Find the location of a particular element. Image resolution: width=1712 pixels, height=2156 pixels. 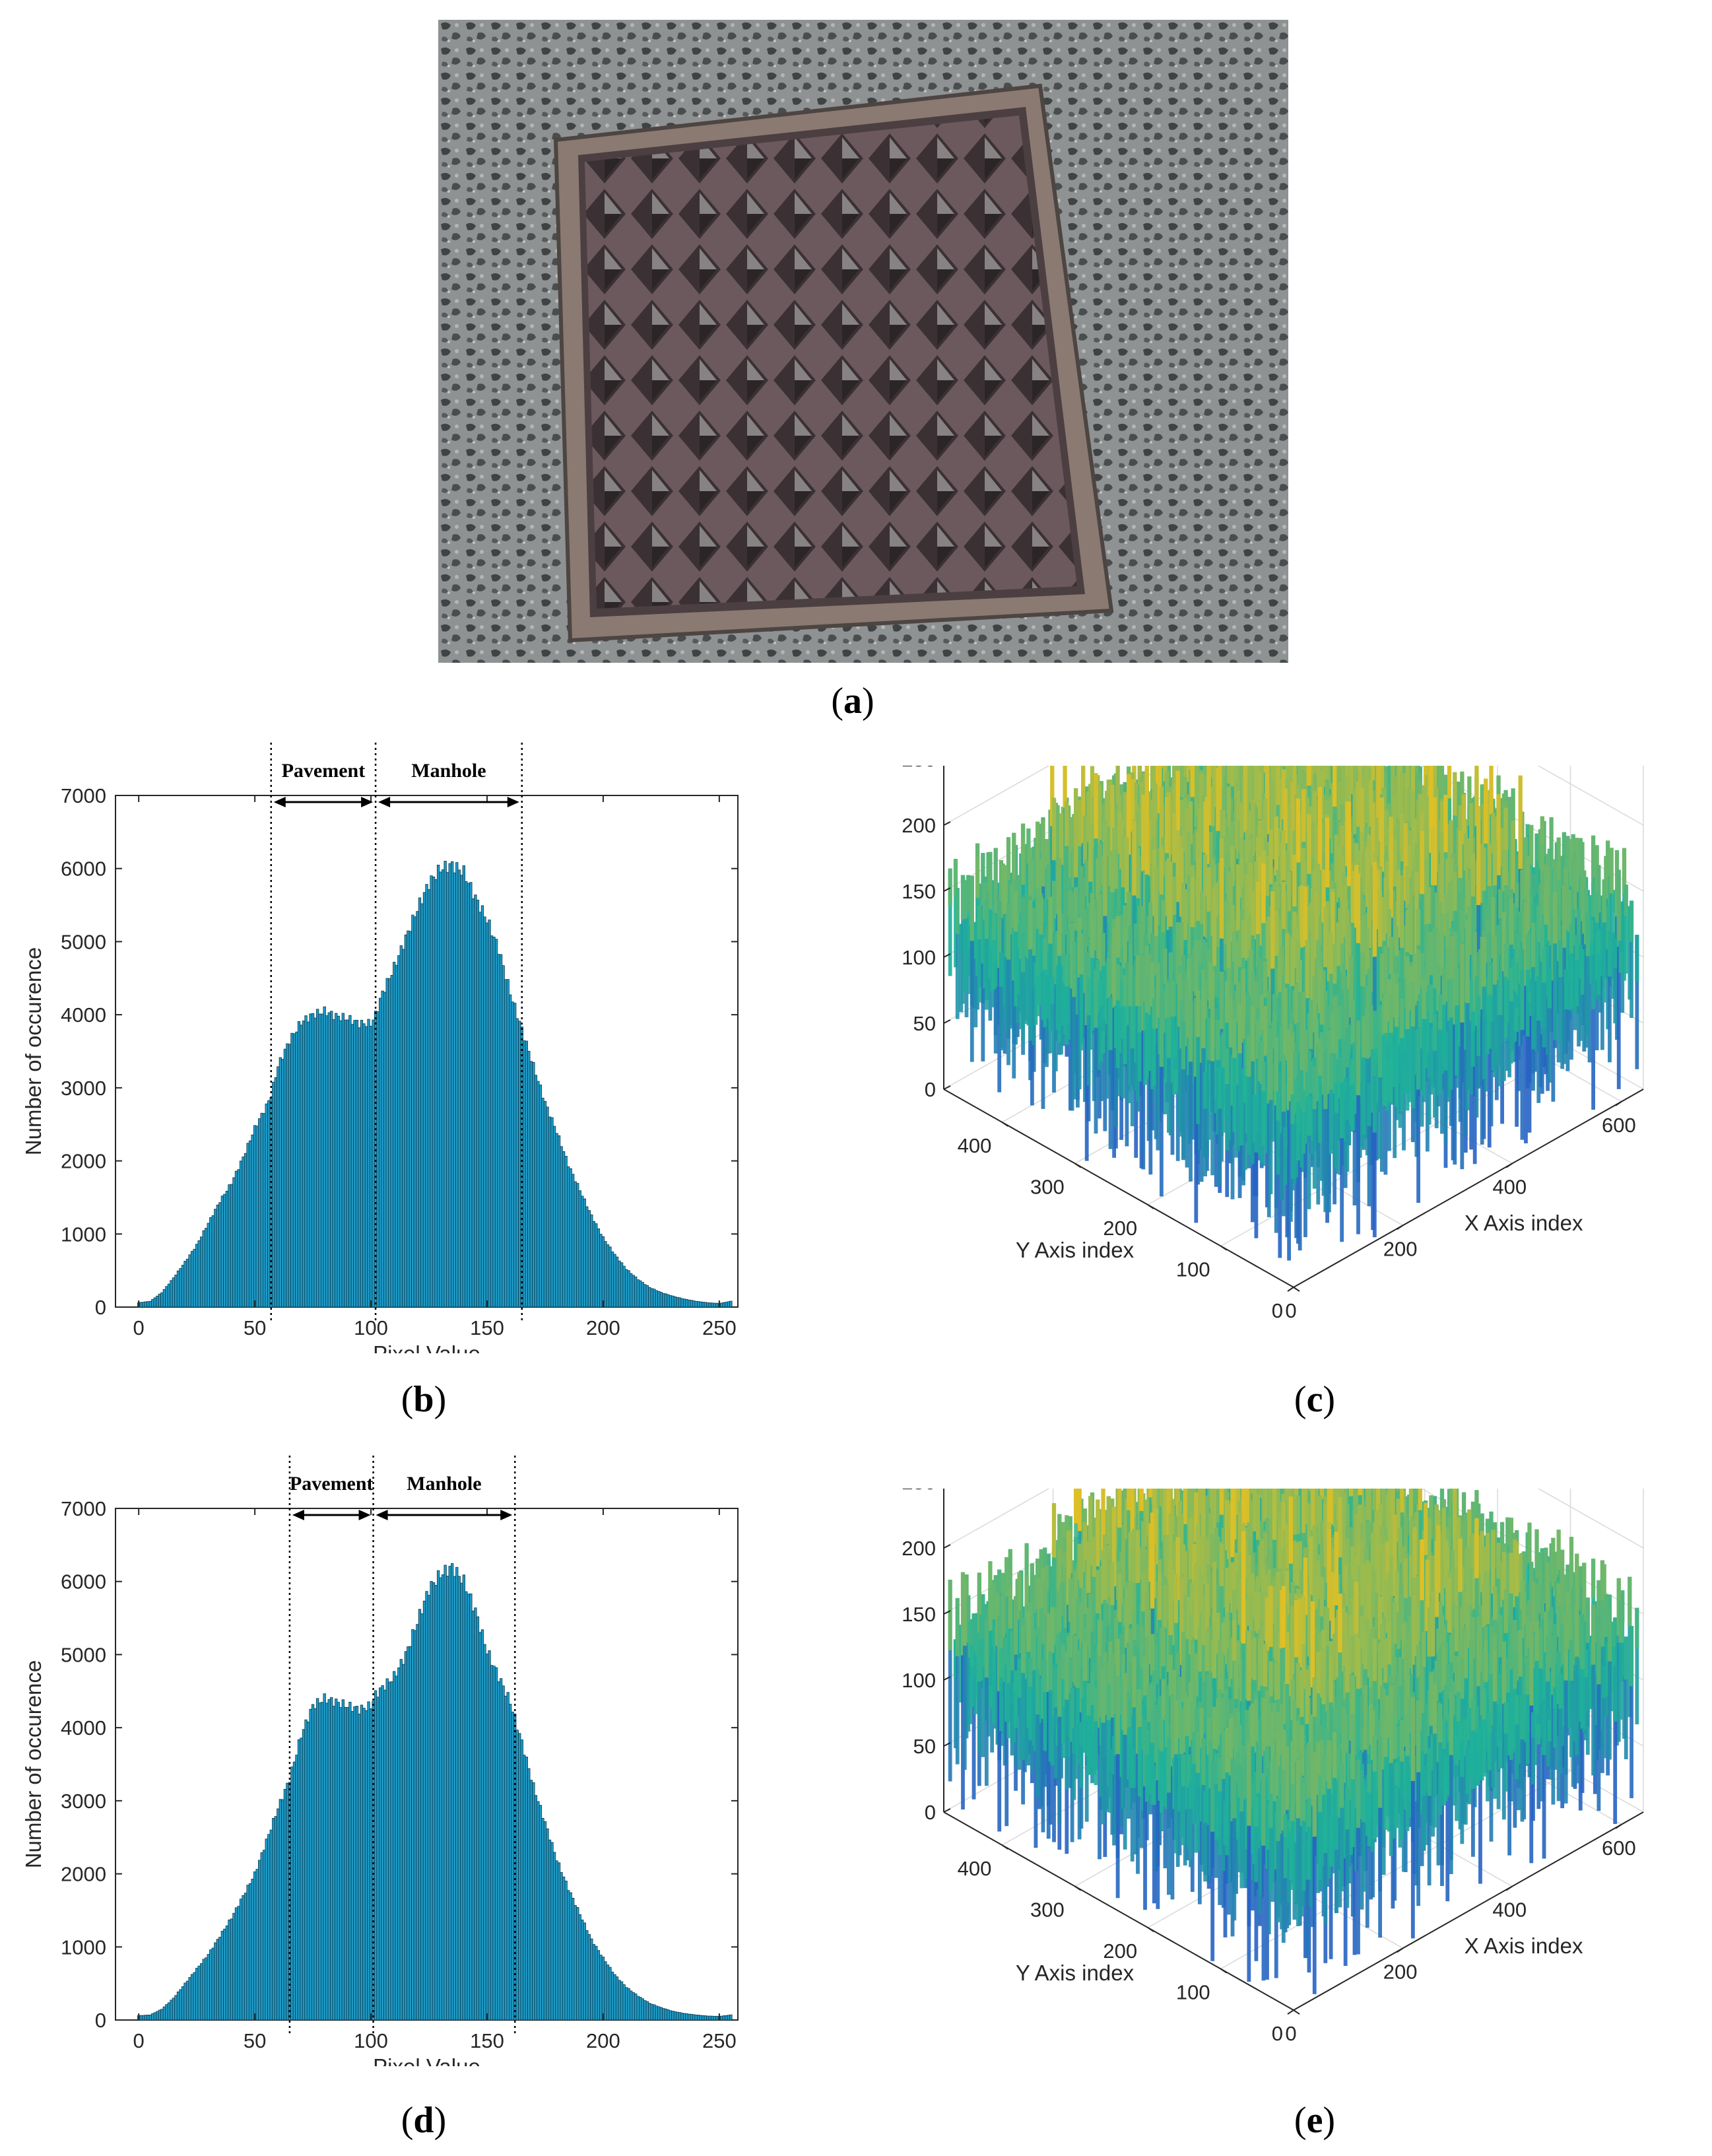

y-axis-label: Number of occurence is located at coordinates (33, 1051).